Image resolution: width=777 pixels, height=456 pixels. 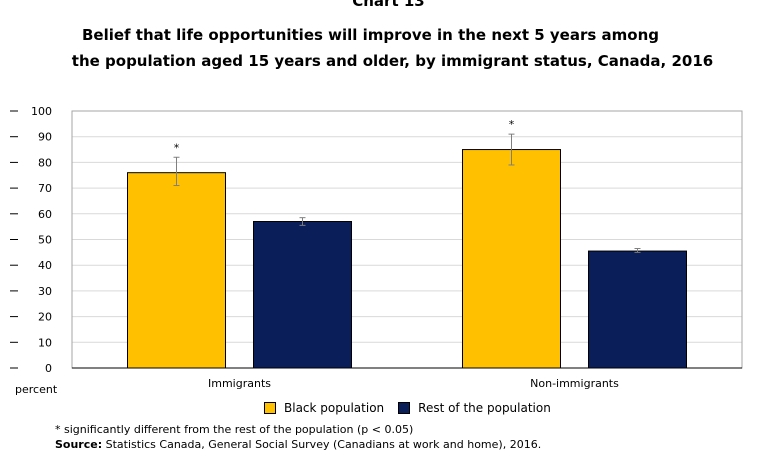 I want to click on y-tick-label: 100, so click(x=41, y=111).